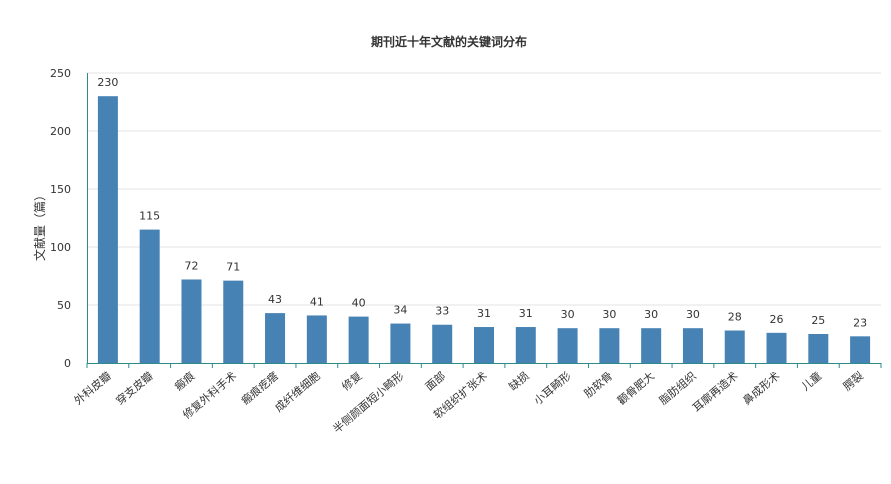 This screenshot has height=484, width=891. I want to click on y-axis-ticks: 0 50 100 150 200 250, so click(60, 218).